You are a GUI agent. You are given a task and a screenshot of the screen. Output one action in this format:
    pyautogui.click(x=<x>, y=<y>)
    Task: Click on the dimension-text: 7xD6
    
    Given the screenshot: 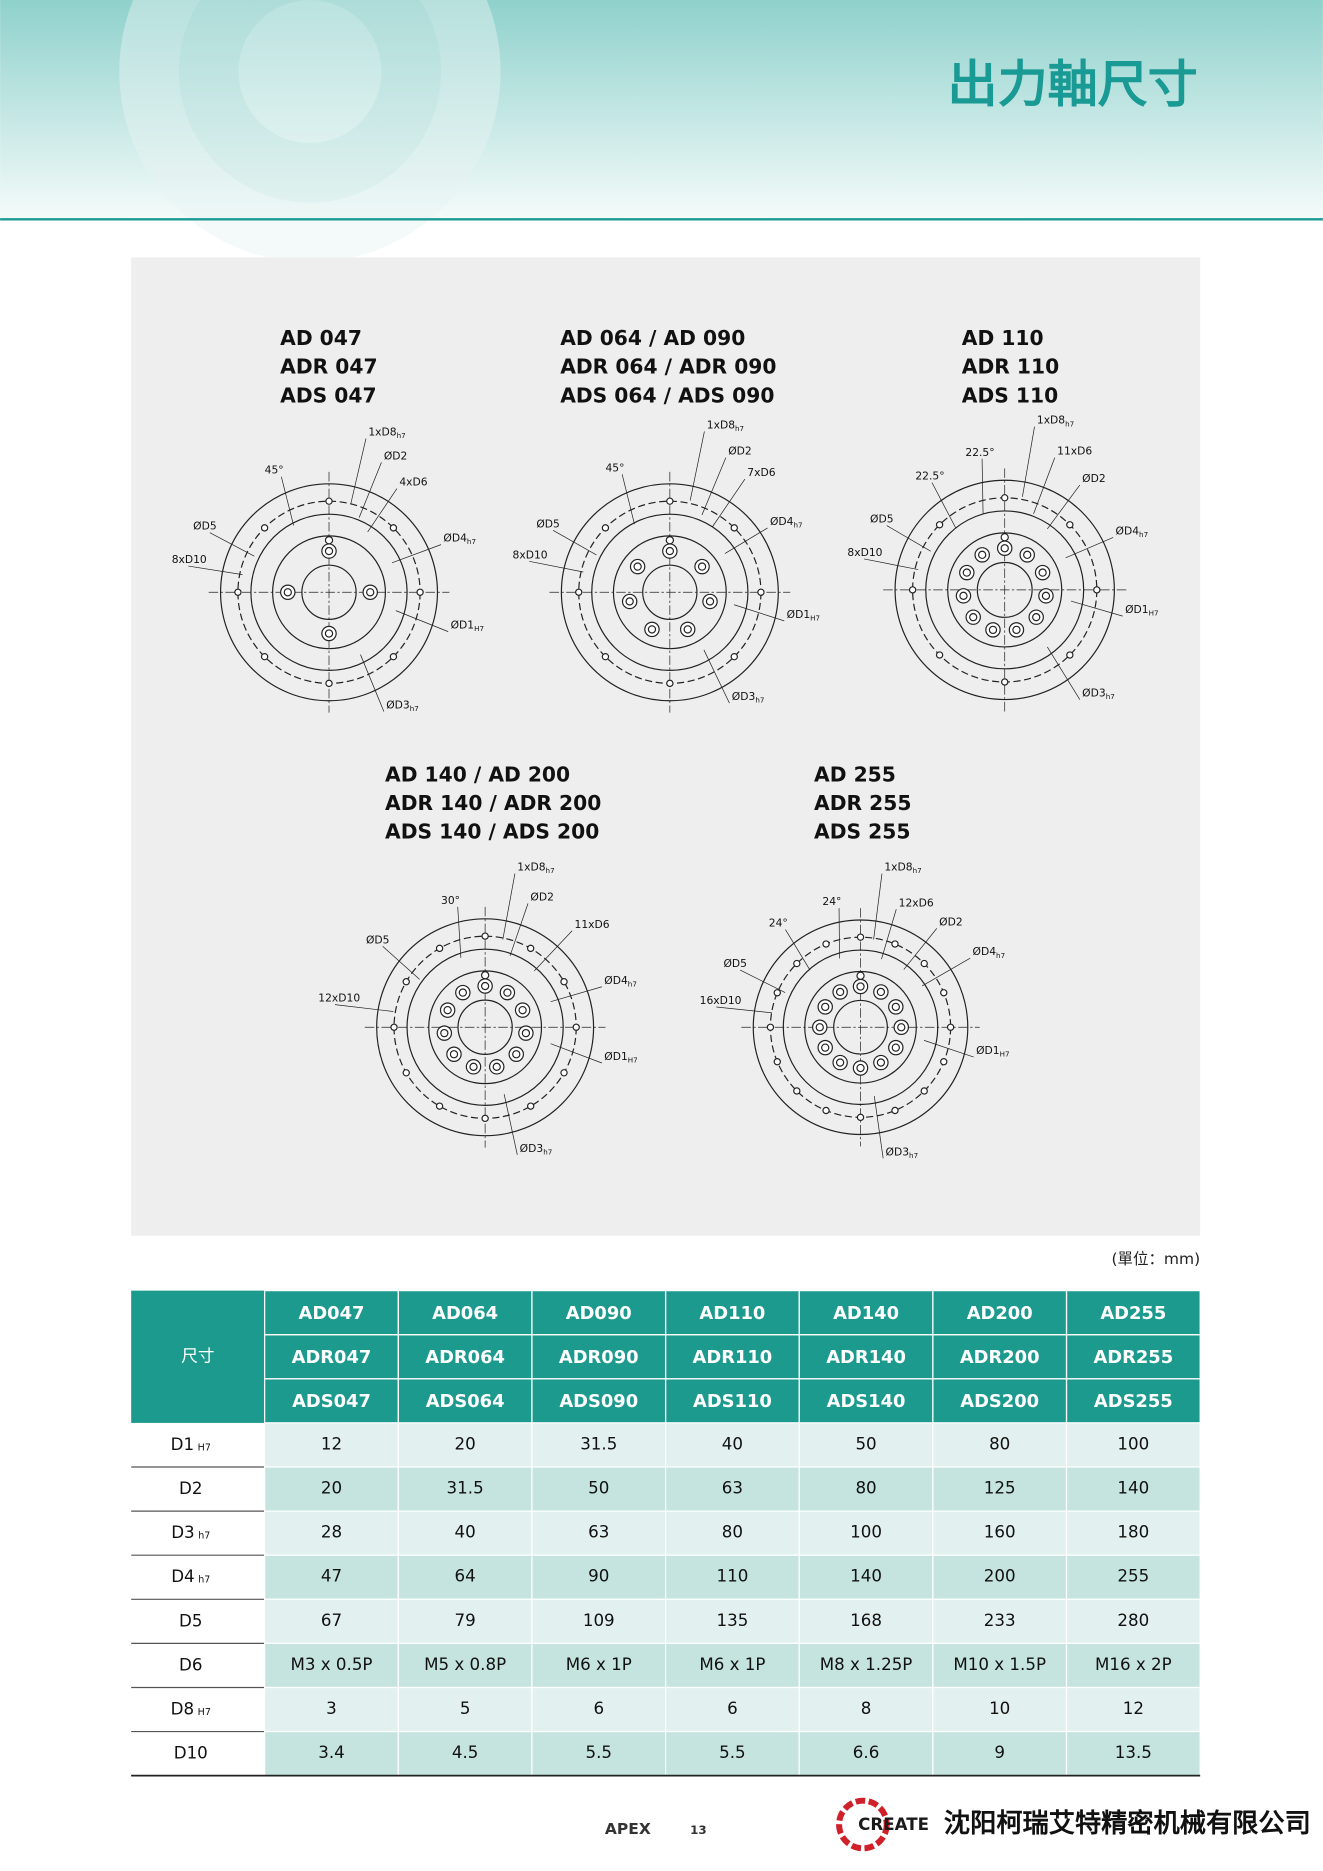 What is the action you would take?
    pyautogui.click(x=761, y=472)
    